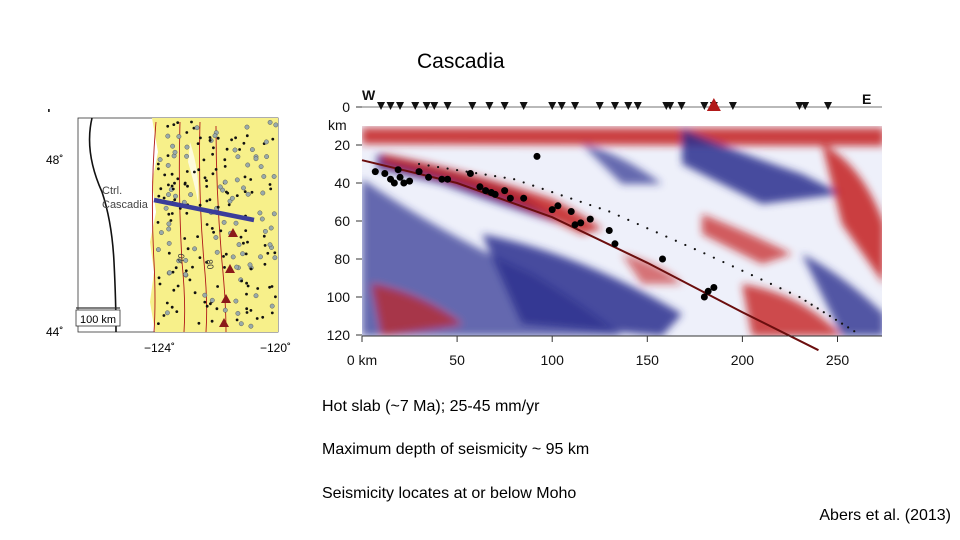 This screenshot has width=960, height=540. I want to click on contour-label-40: 40, so click(181, 259).